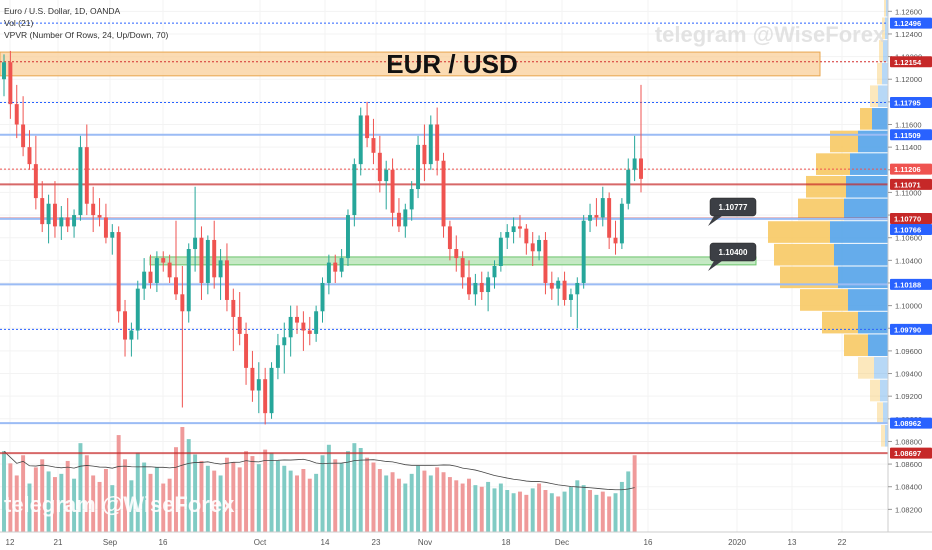 This screenshot has height=550, width=932. What do you see at coordinates (62, 11) in the screenshot?
I see `header-symbol: Euro / U.S. Dollar, 1D, OANDA` at bounding box center [62, 11].